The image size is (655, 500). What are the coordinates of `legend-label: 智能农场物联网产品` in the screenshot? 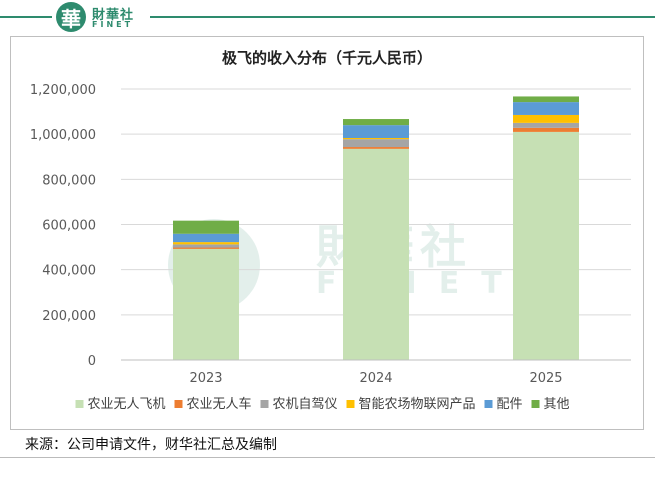 It's located at (417, 404).